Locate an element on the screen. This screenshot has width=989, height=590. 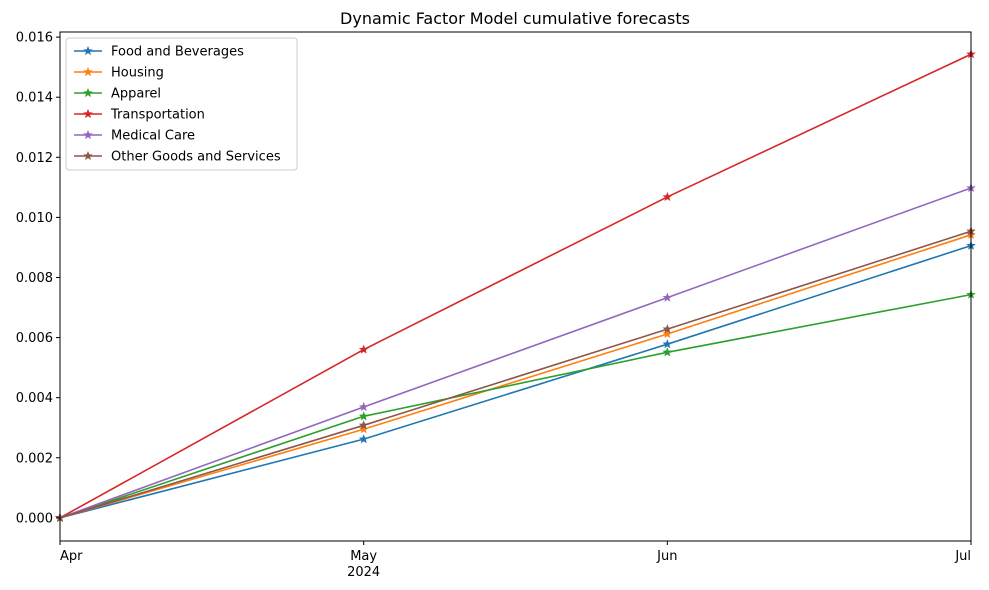
y-tick-label: 0.004 is located at coordinates (34, 398).